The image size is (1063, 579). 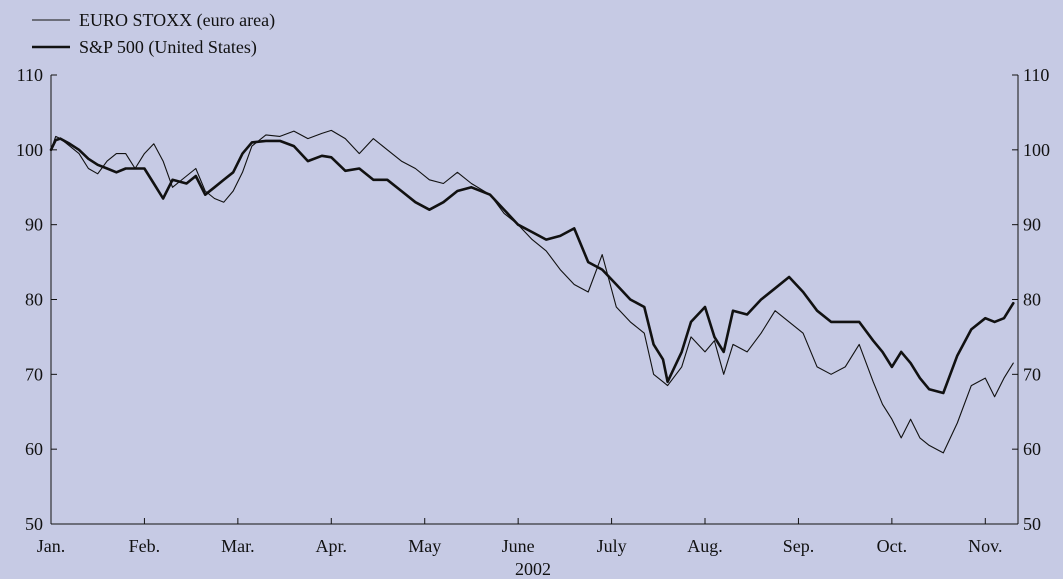 I want to click on y-tick-label-left: 80, so click(x=34, y=300).